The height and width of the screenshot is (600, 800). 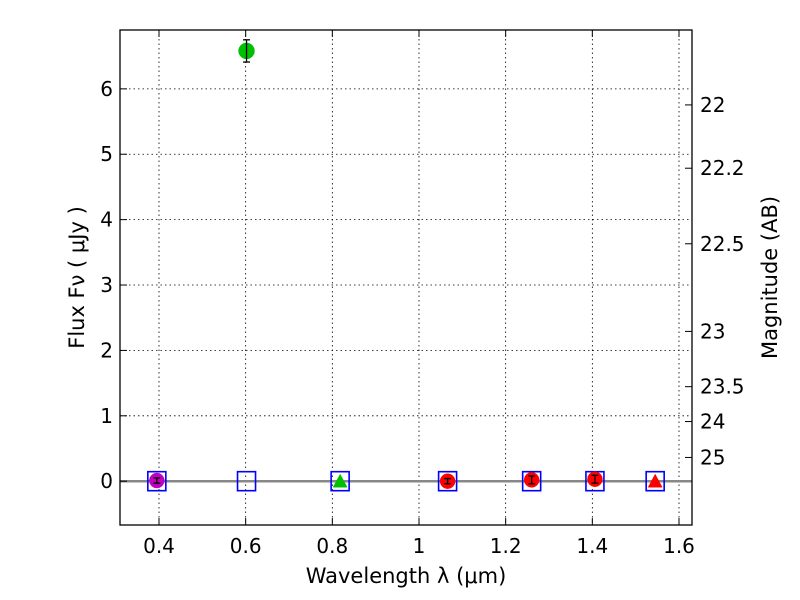 I want to click on x-tick-label: 1.2, so click(x=506, y=546).